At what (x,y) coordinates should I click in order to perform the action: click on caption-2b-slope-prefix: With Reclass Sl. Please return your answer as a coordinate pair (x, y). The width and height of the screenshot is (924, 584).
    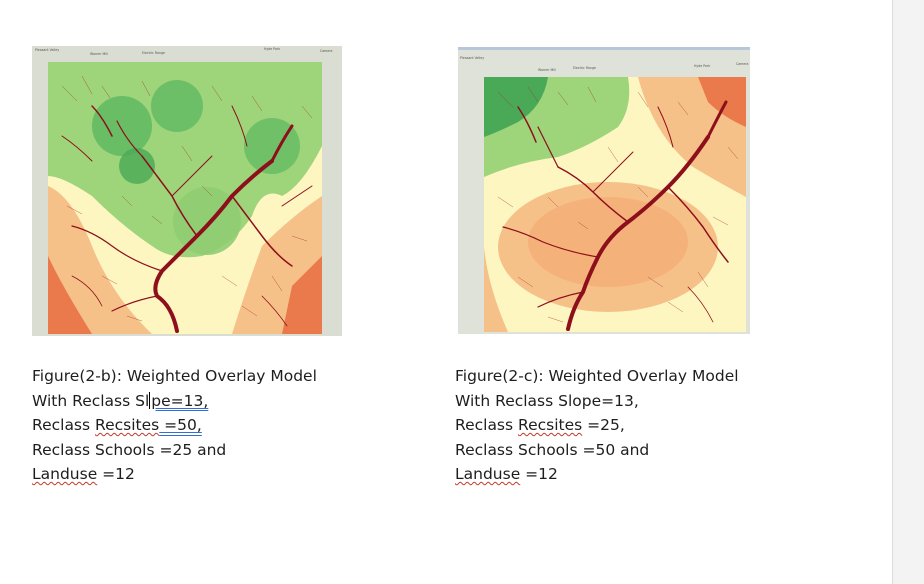
    Looking at the image, I should click on (91, 400).